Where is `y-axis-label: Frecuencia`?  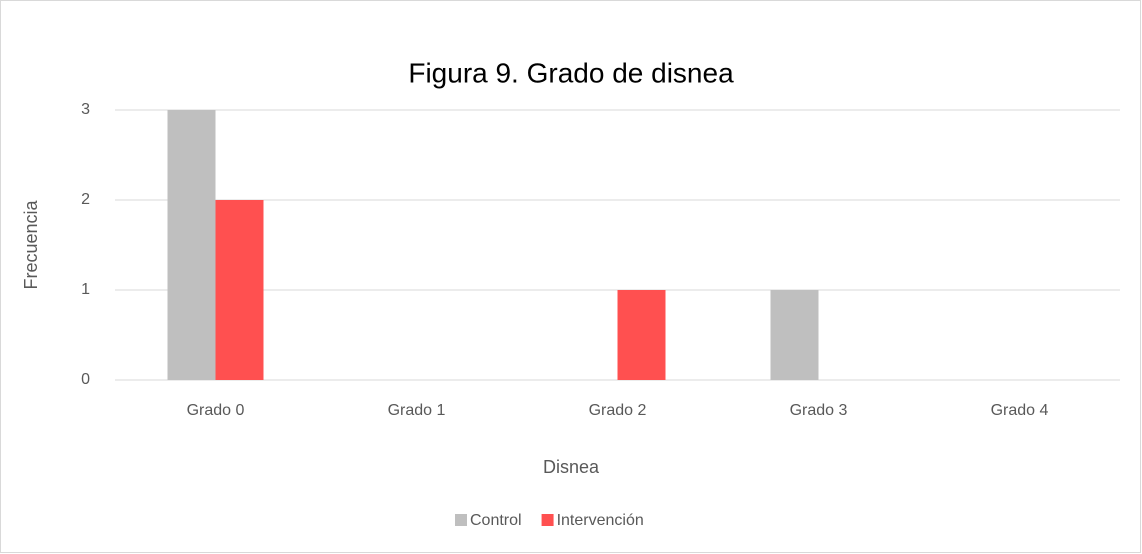
y-axis-label: Frecuencia is located at coordinates (31, 244).